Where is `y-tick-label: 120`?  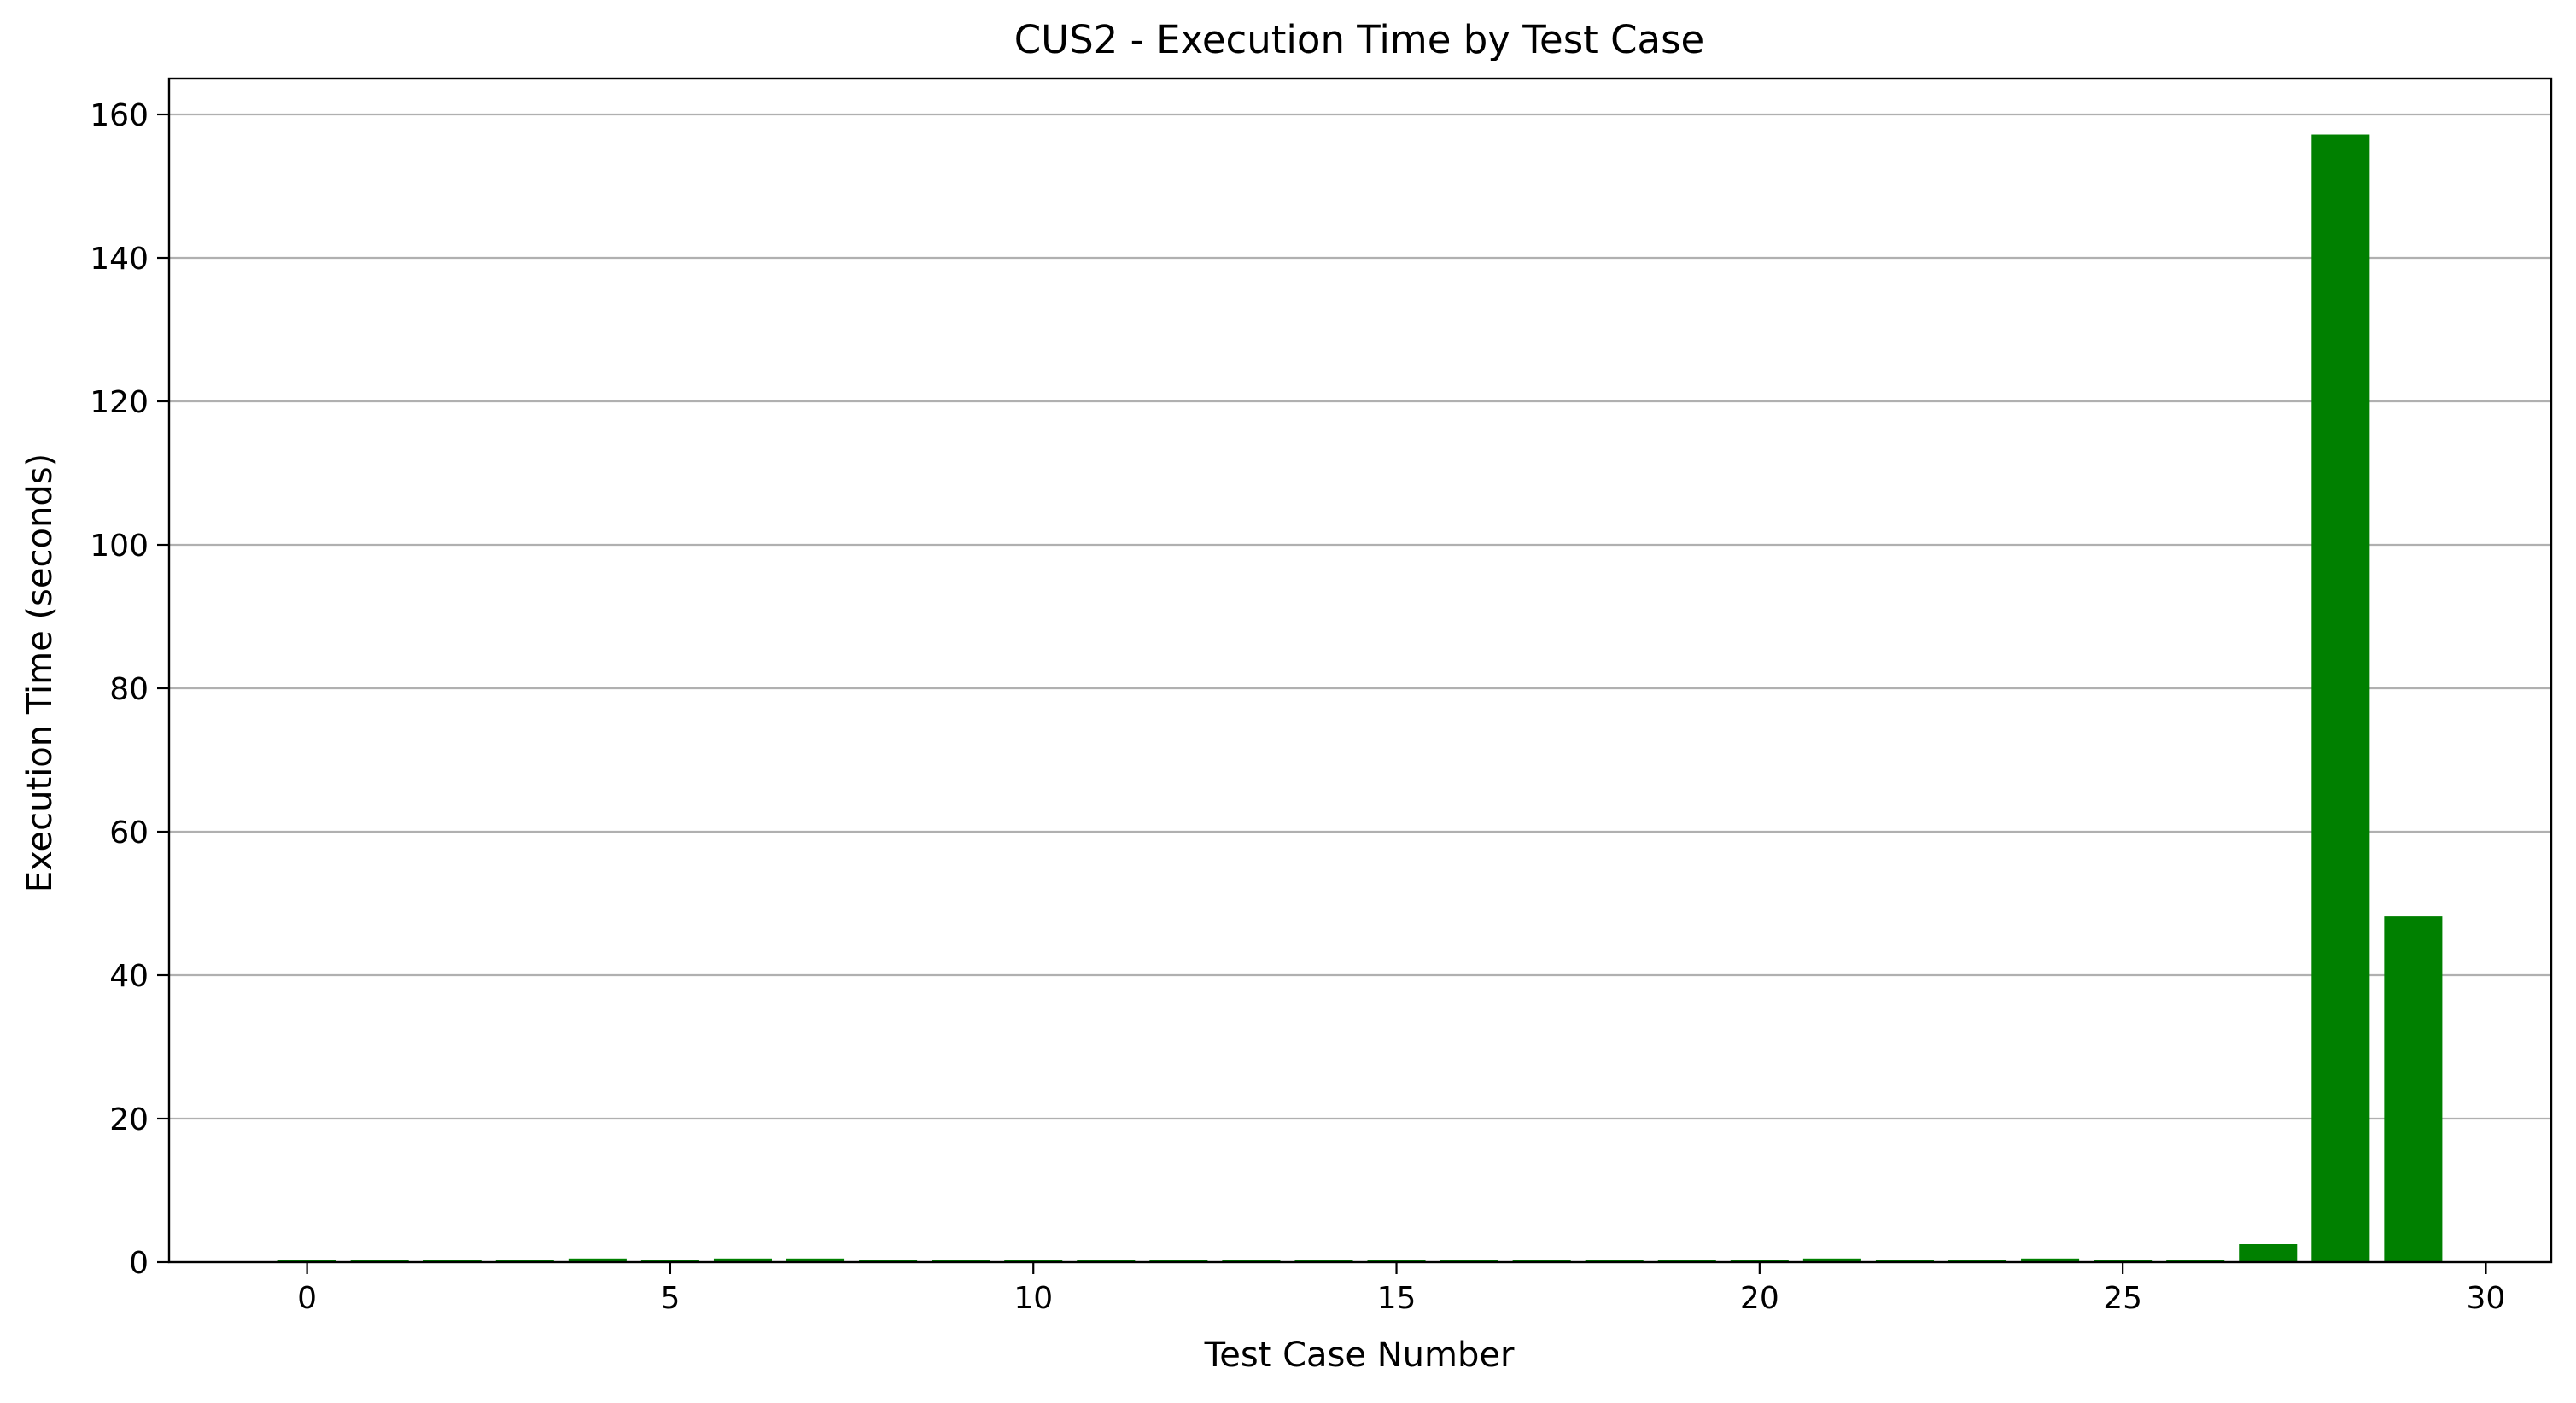
y-tick-label: 120 is located at coordinates (120, 403).